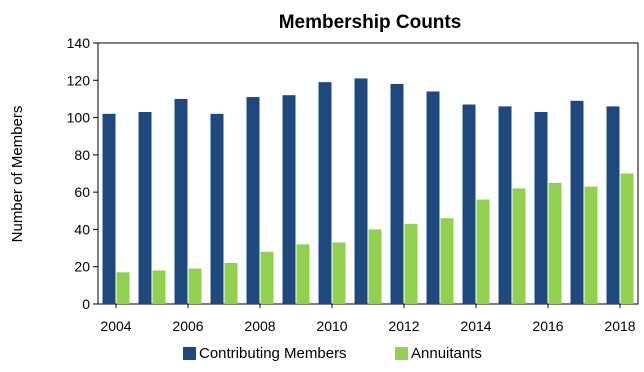 This screenshot has height=372, width=644. I want to click on x-tick-label: 2010, so click(331, 326).